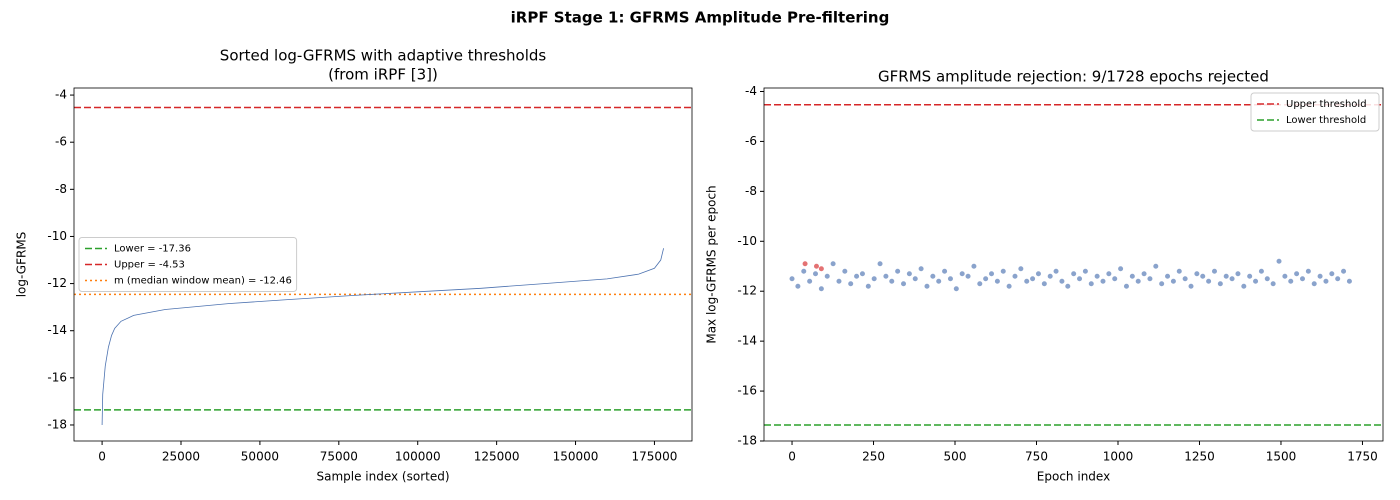  I want to click on x-tick-label: 100000, so click(418, 457).